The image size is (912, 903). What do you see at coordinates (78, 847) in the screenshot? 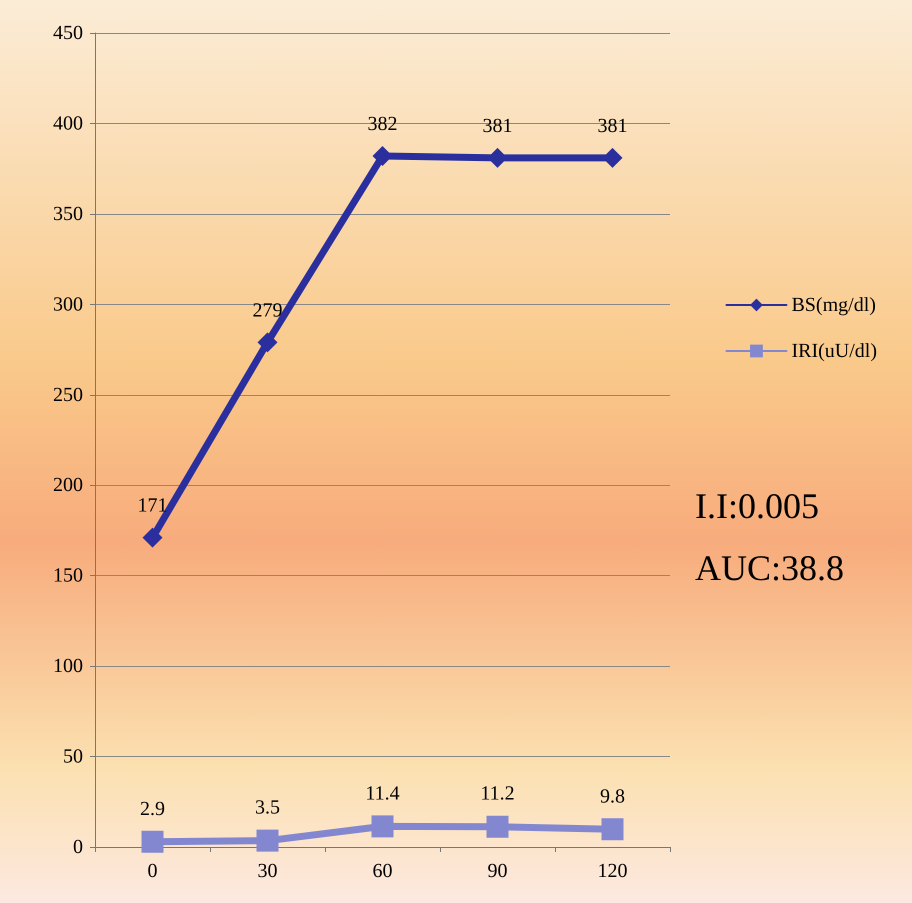
I see `y-tick-label: 0` at bounding box center [78, 847].